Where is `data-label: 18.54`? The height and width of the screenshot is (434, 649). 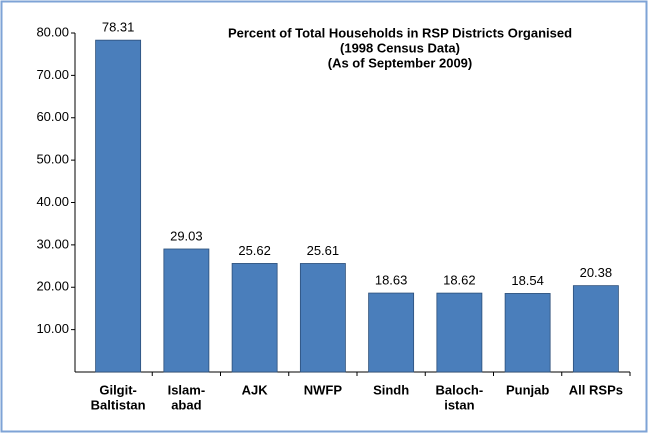 data-label: 18.54 is located at coordinates (527, 280).